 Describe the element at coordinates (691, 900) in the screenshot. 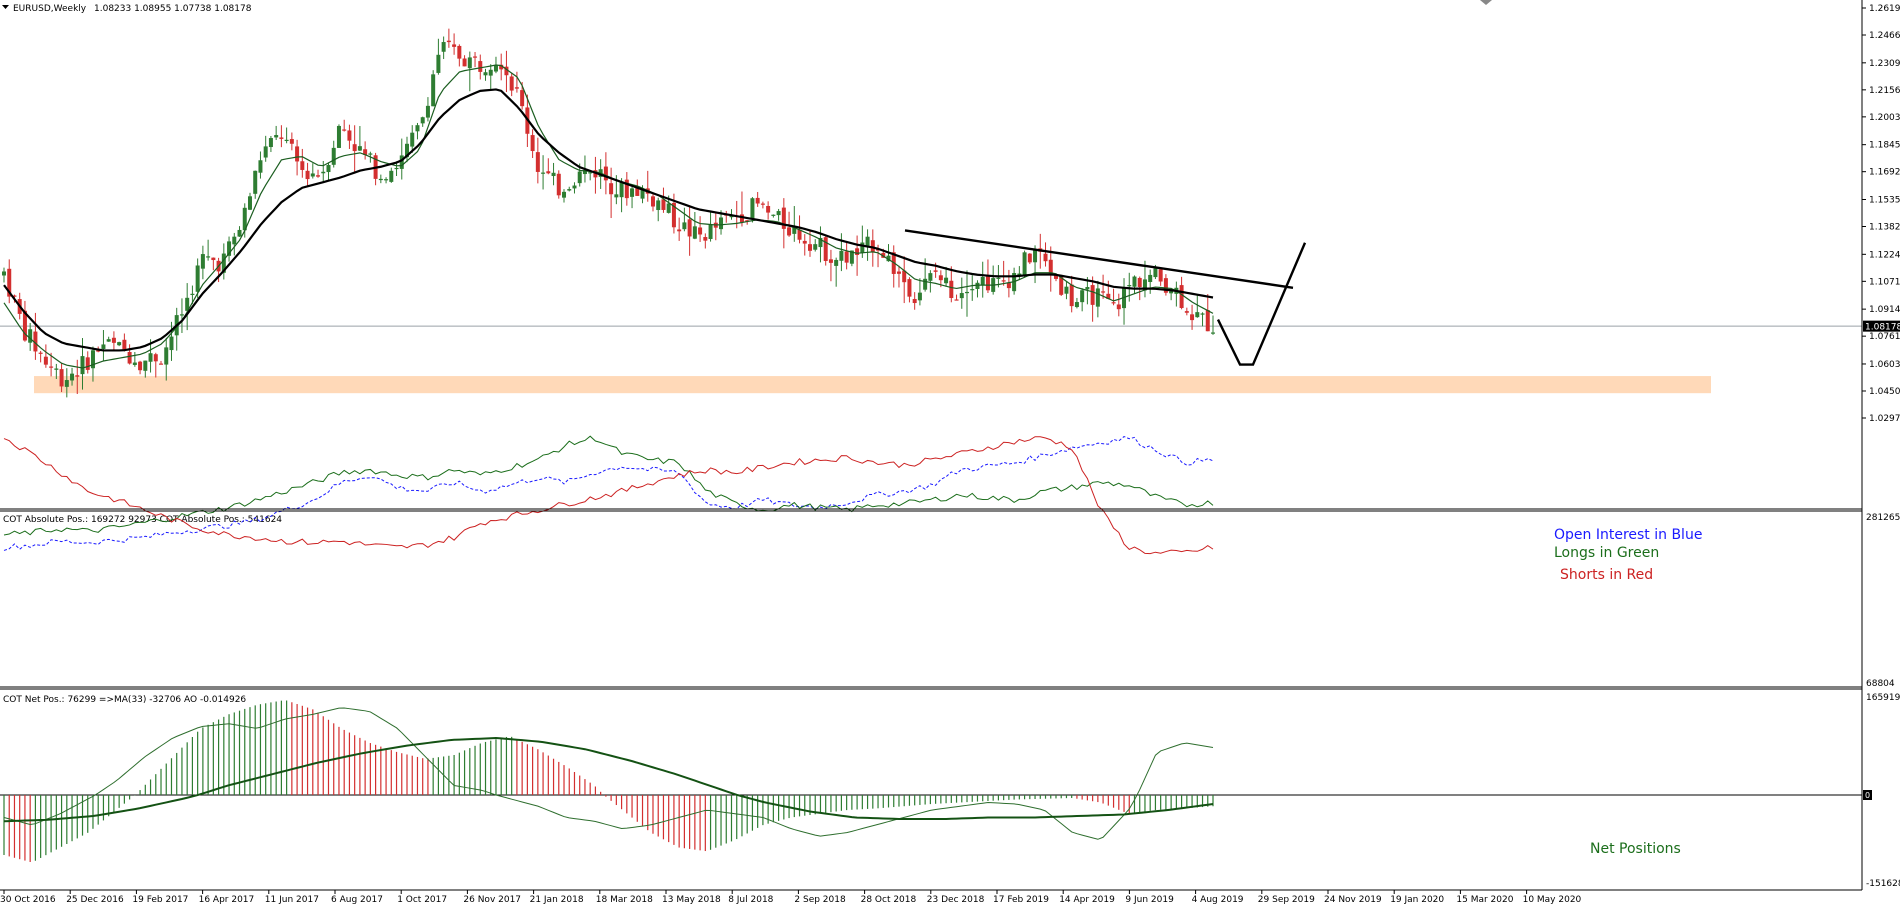

I see `time-tick-label: 13 May 2018` at that location.